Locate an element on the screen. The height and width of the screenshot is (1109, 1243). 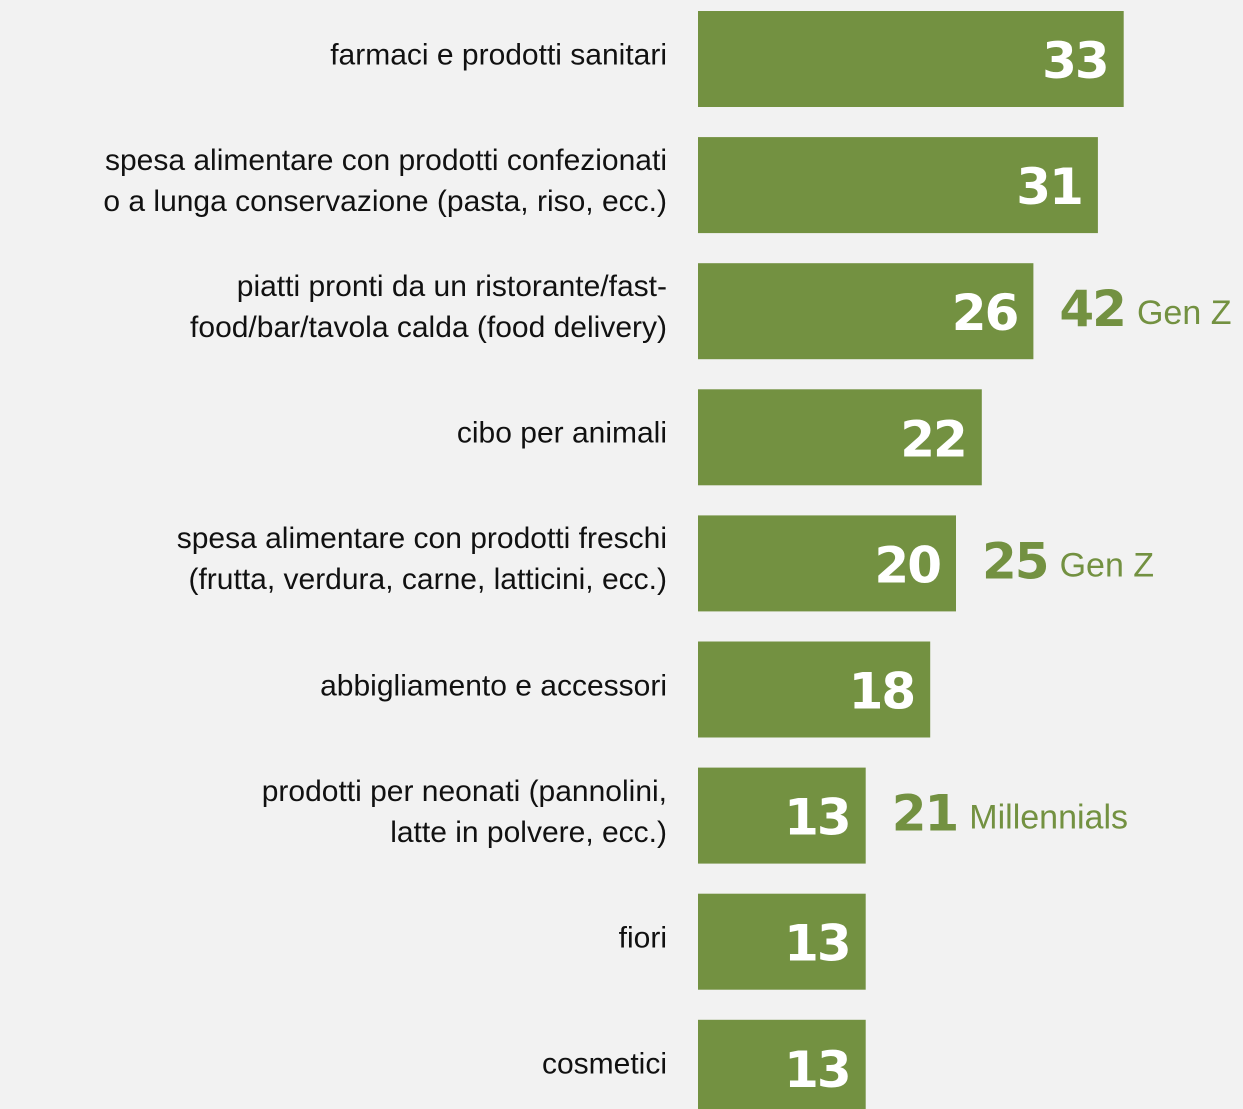
category-label: cibo per animali is located at coordinates (561, 433).